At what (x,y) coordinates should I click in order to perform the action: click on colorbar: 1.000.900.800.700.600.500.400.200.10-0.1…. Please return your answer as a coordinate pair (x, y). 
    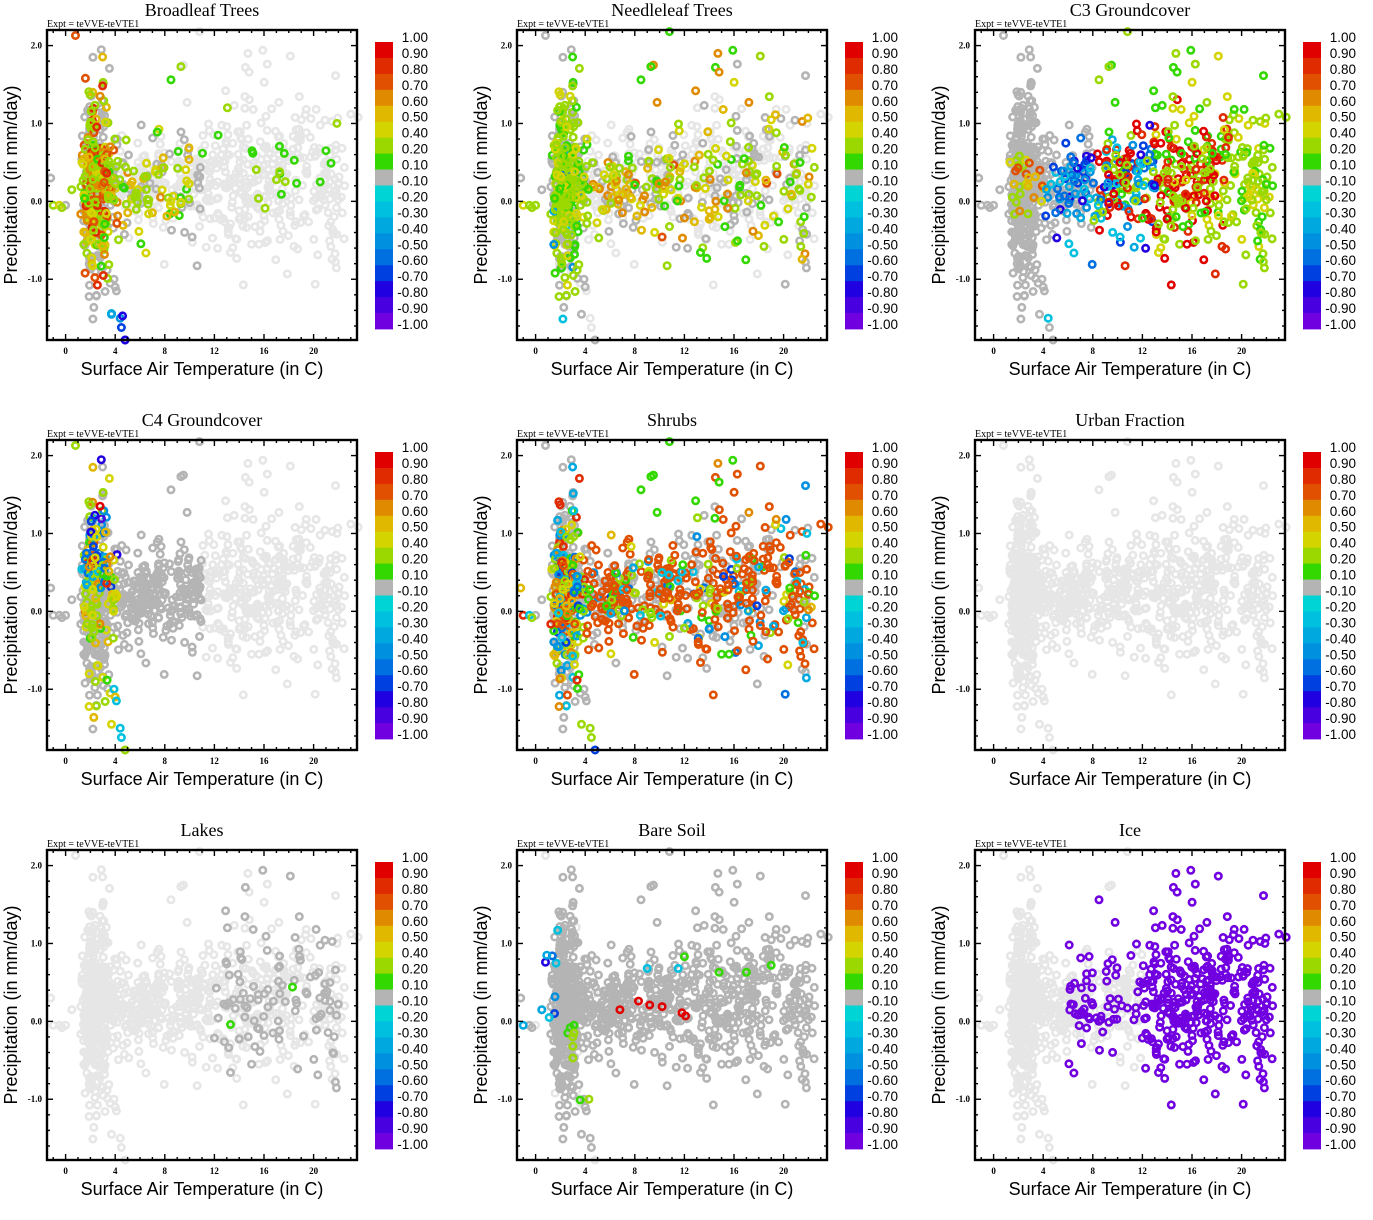
    Looking at the image, I should click on (871, 181).